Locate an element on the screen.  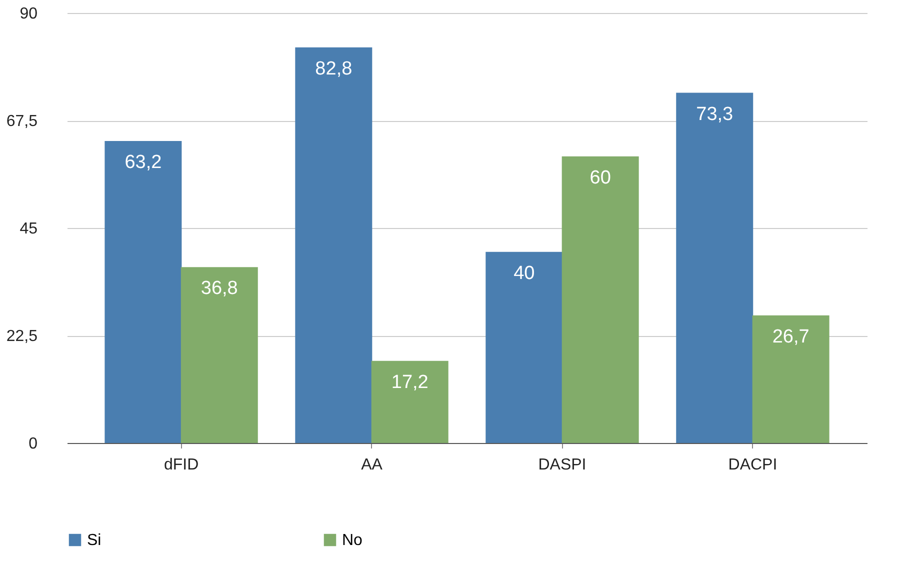
y-tick-label: 45 is located at coordinates (29, 229).